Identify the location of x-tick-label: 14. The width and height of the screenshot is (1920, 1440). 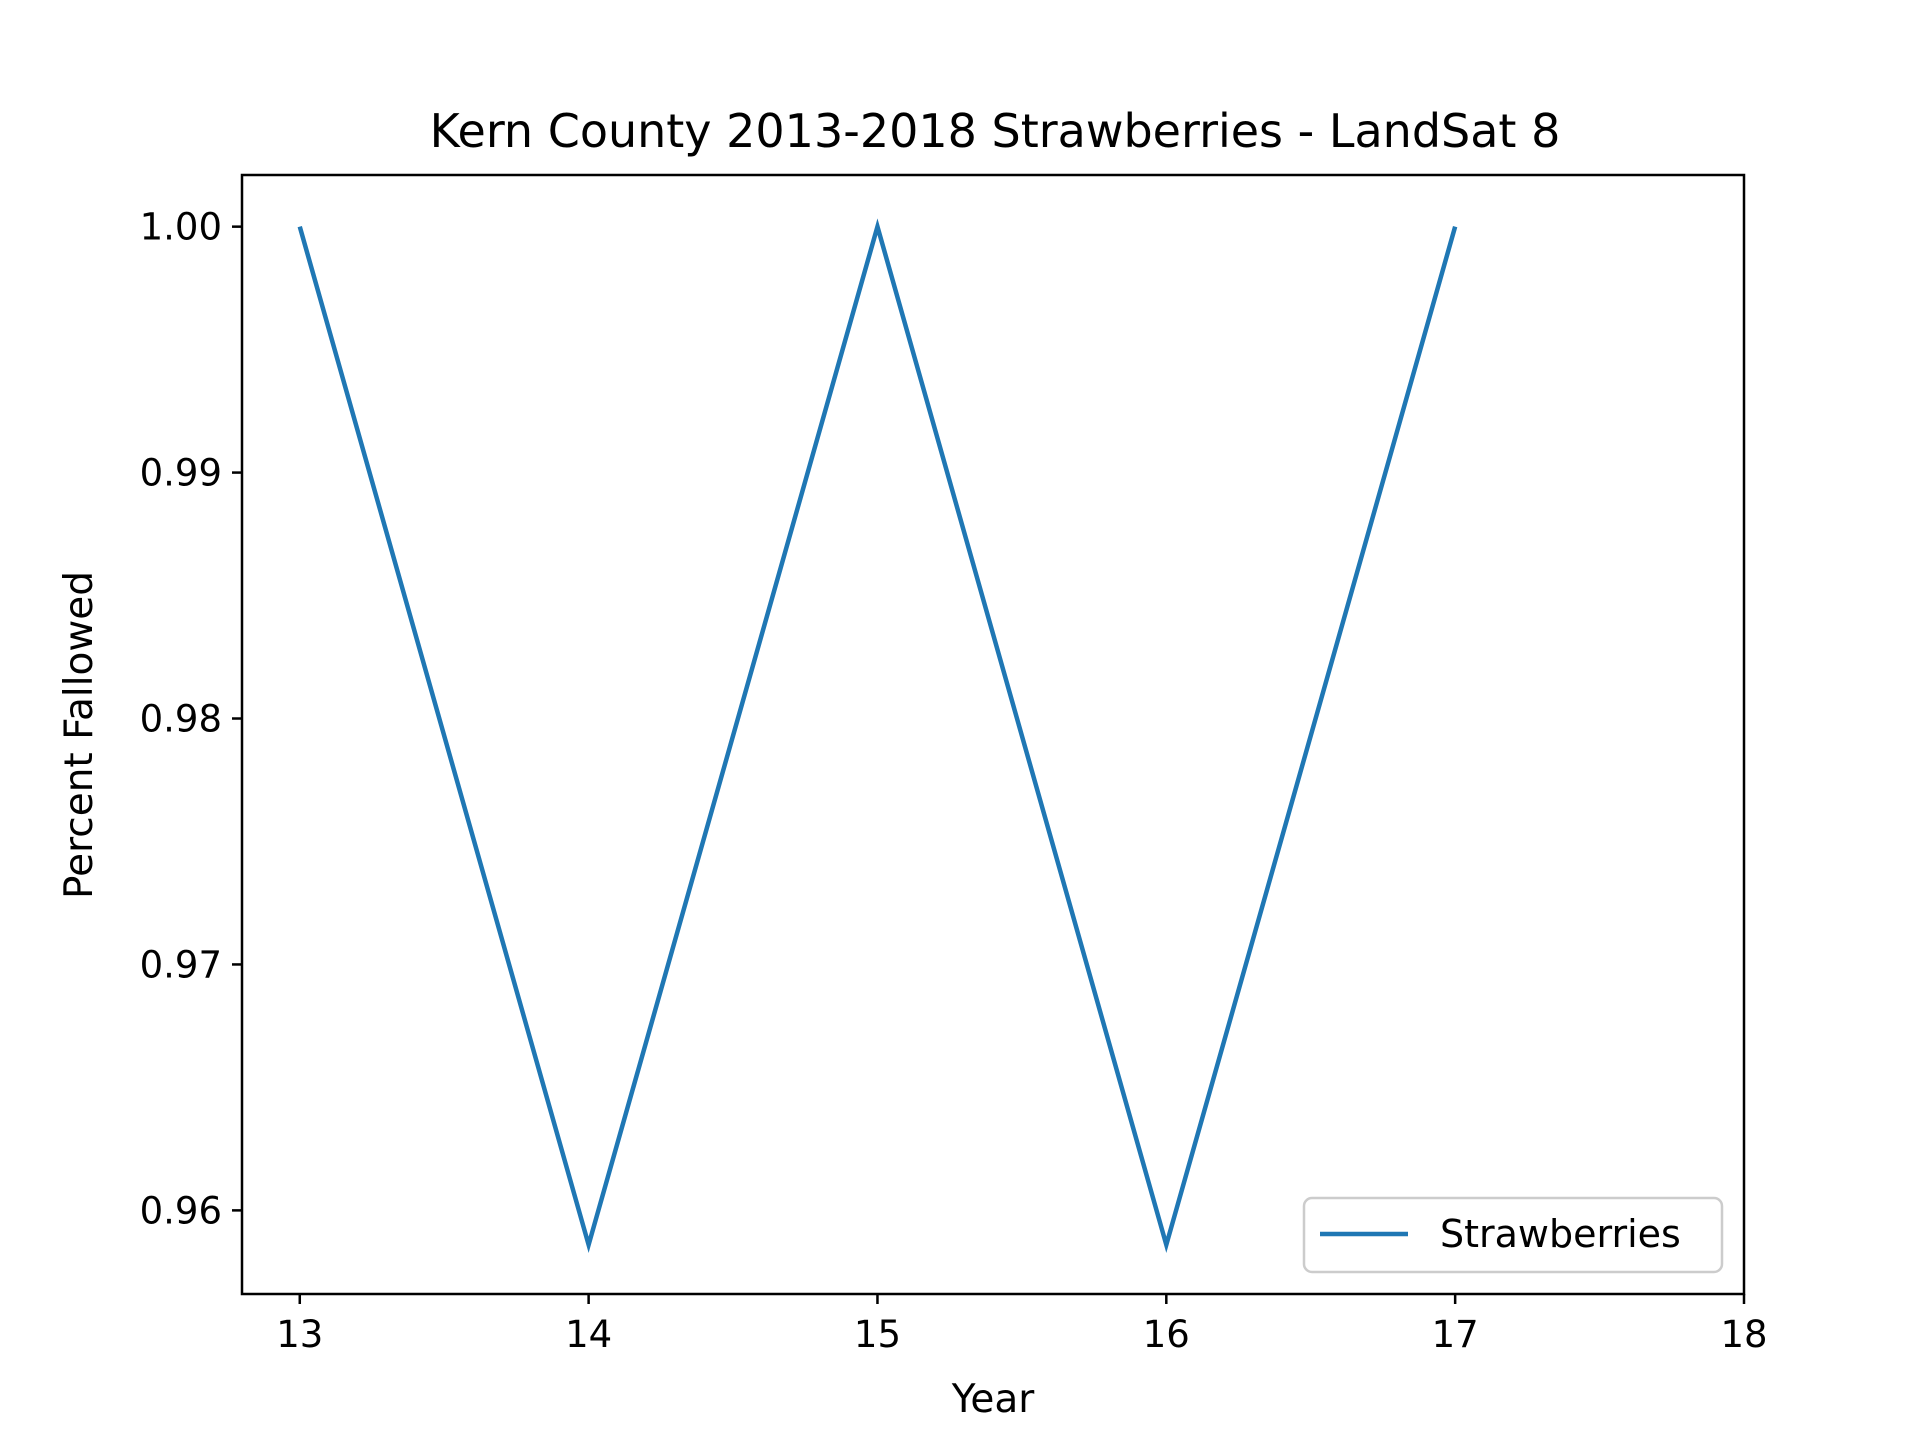
(588, 1334).